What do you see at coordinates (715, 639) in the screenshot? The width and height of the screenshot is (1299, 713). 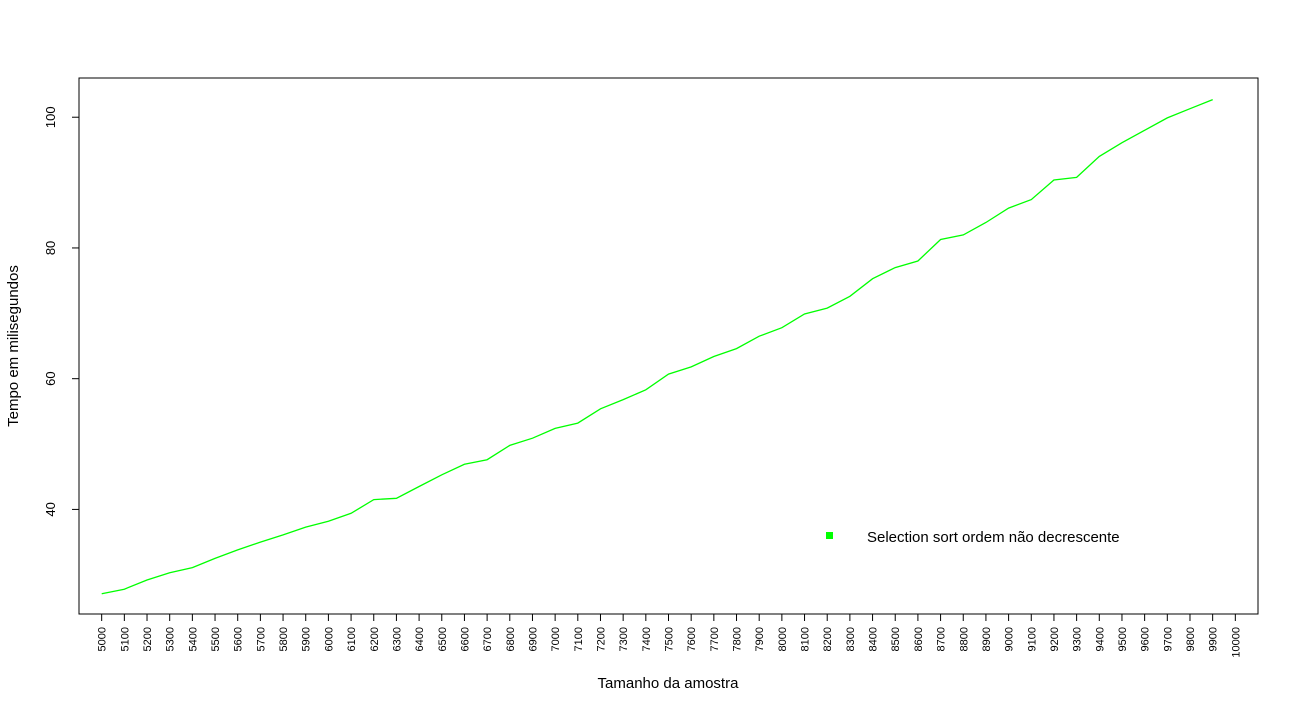 I see `x-tick-label: 7700` at bounding box center [715, 639].